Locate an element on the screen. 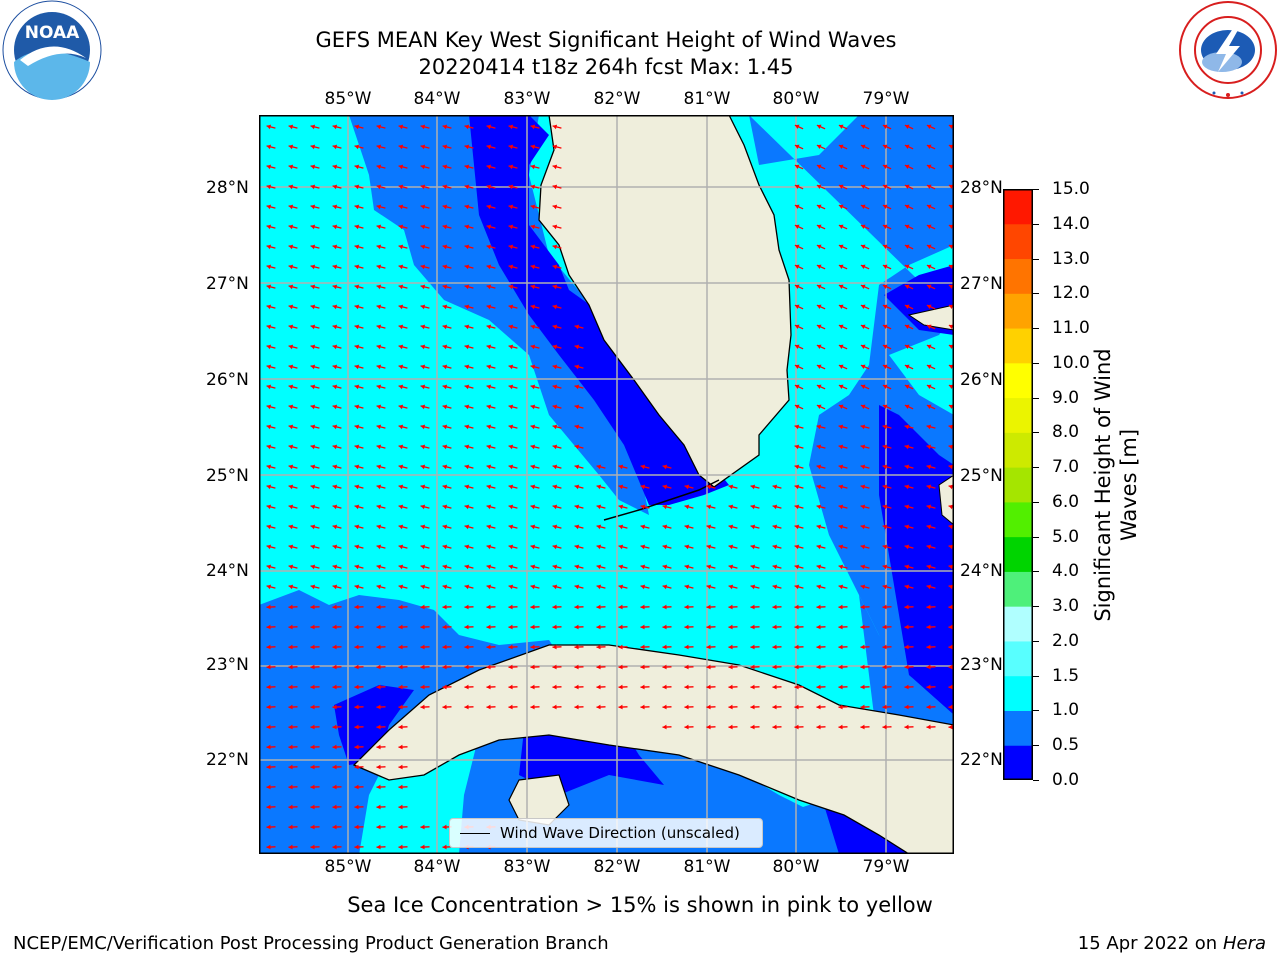  lat-tick-right-24n: 24°N is located at coordinates (981, 571).